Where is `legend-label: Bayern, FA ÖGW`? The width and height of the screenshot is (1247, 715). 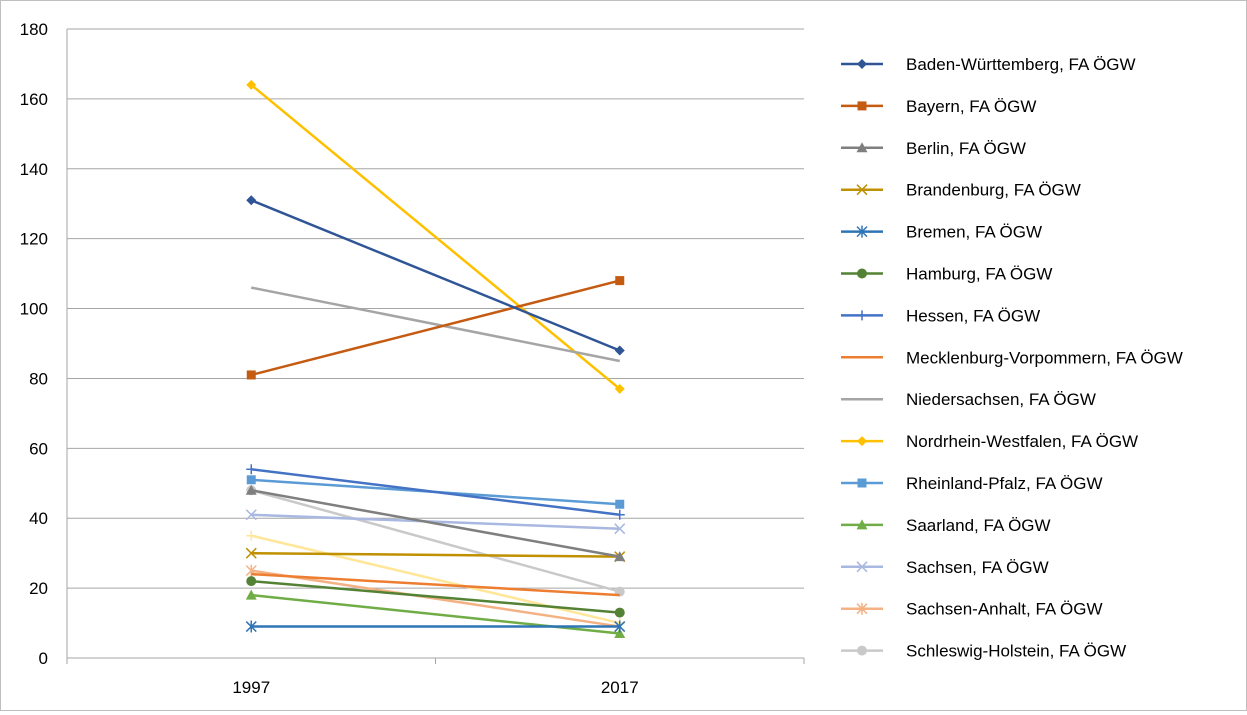 legend-label: Bayern, FA ÖGW is located at coordinates (971, 106).